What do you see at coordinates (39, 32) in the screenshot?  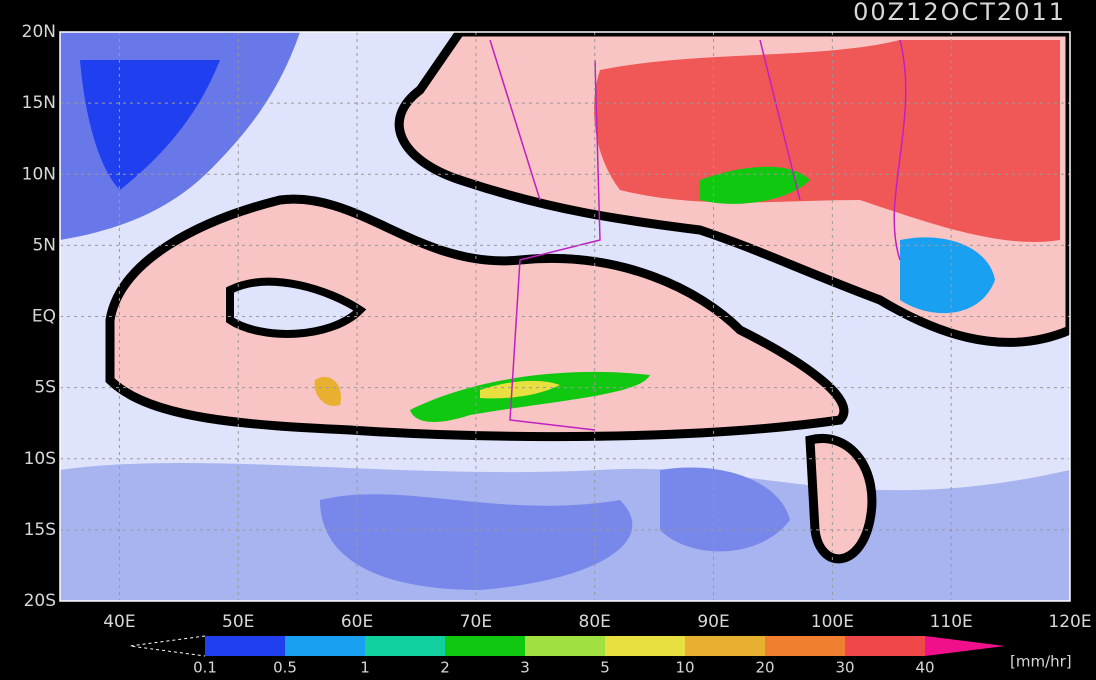 I see `lat-tick-label: 20N` at bounding box center [39, 32].